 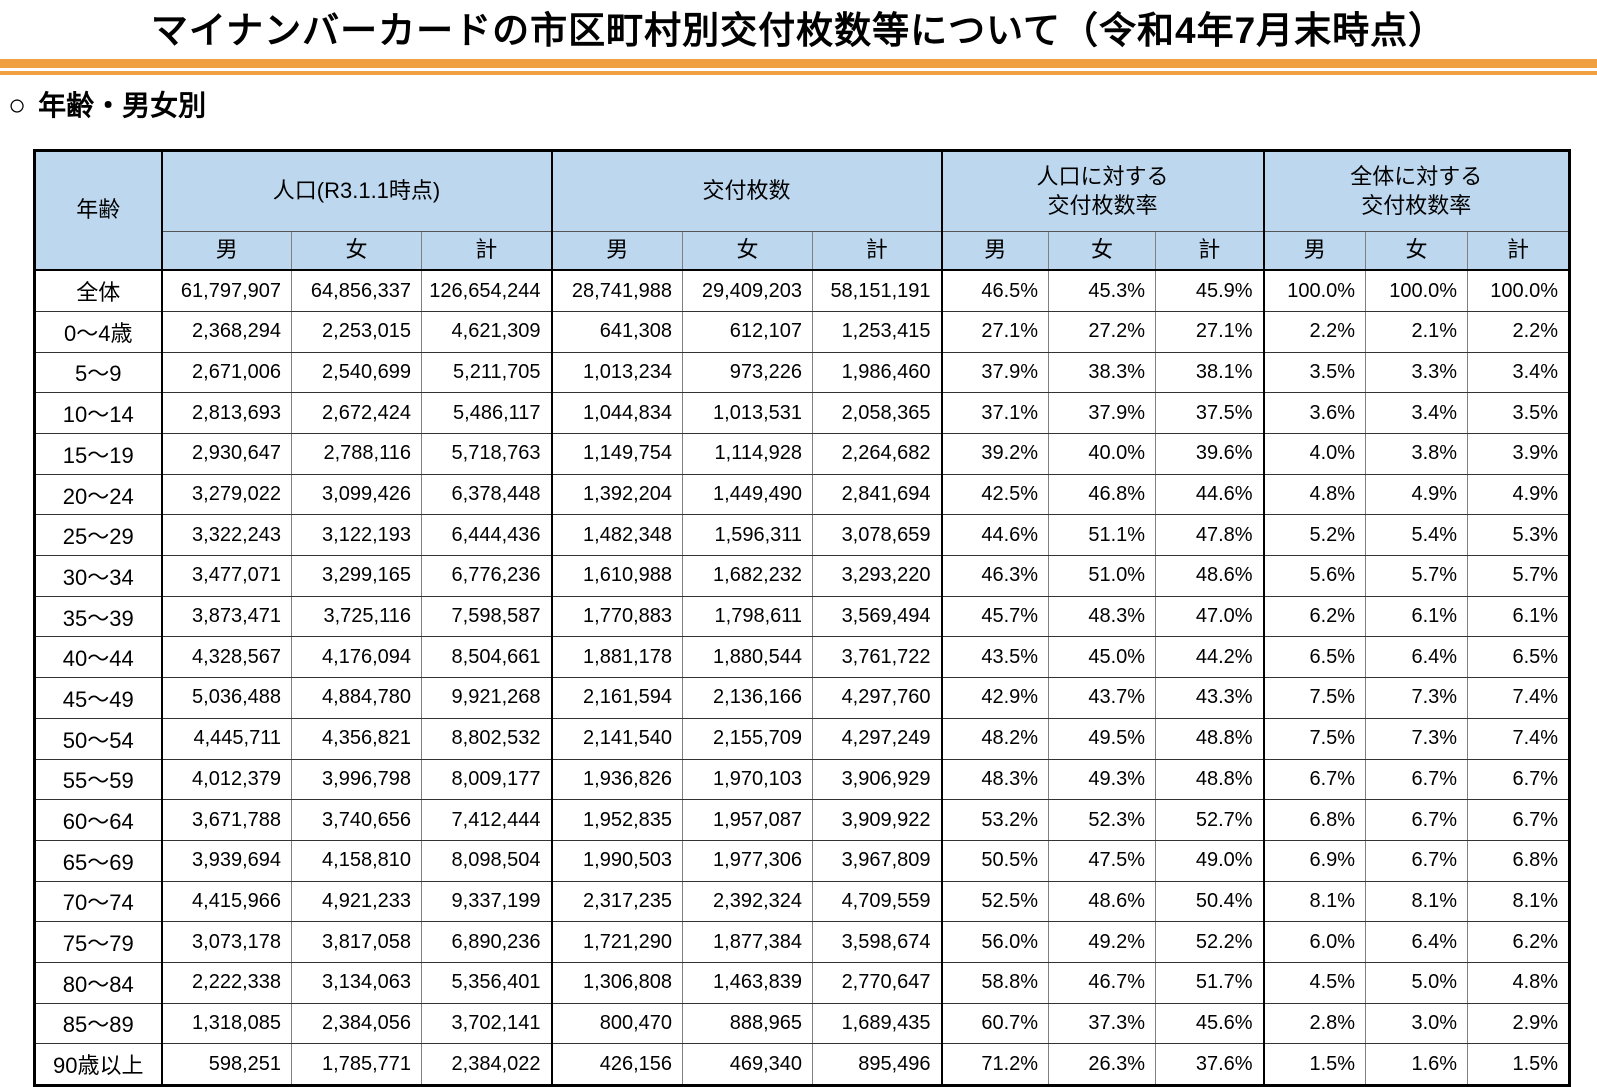 What do you see at coordinates (994, 698) in the screenshot?
I see `value-cell: 42.9%` at bounding box center [994, 698].